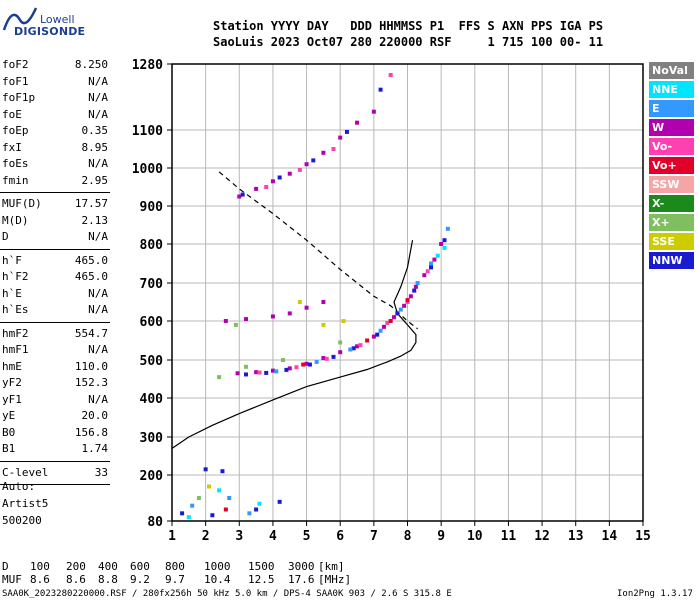 The height and width of the screenshot is (600, 700). Describe the element at coordinates (610, 536) in the screenshot. I see `x-tick-label: 14` at that location.